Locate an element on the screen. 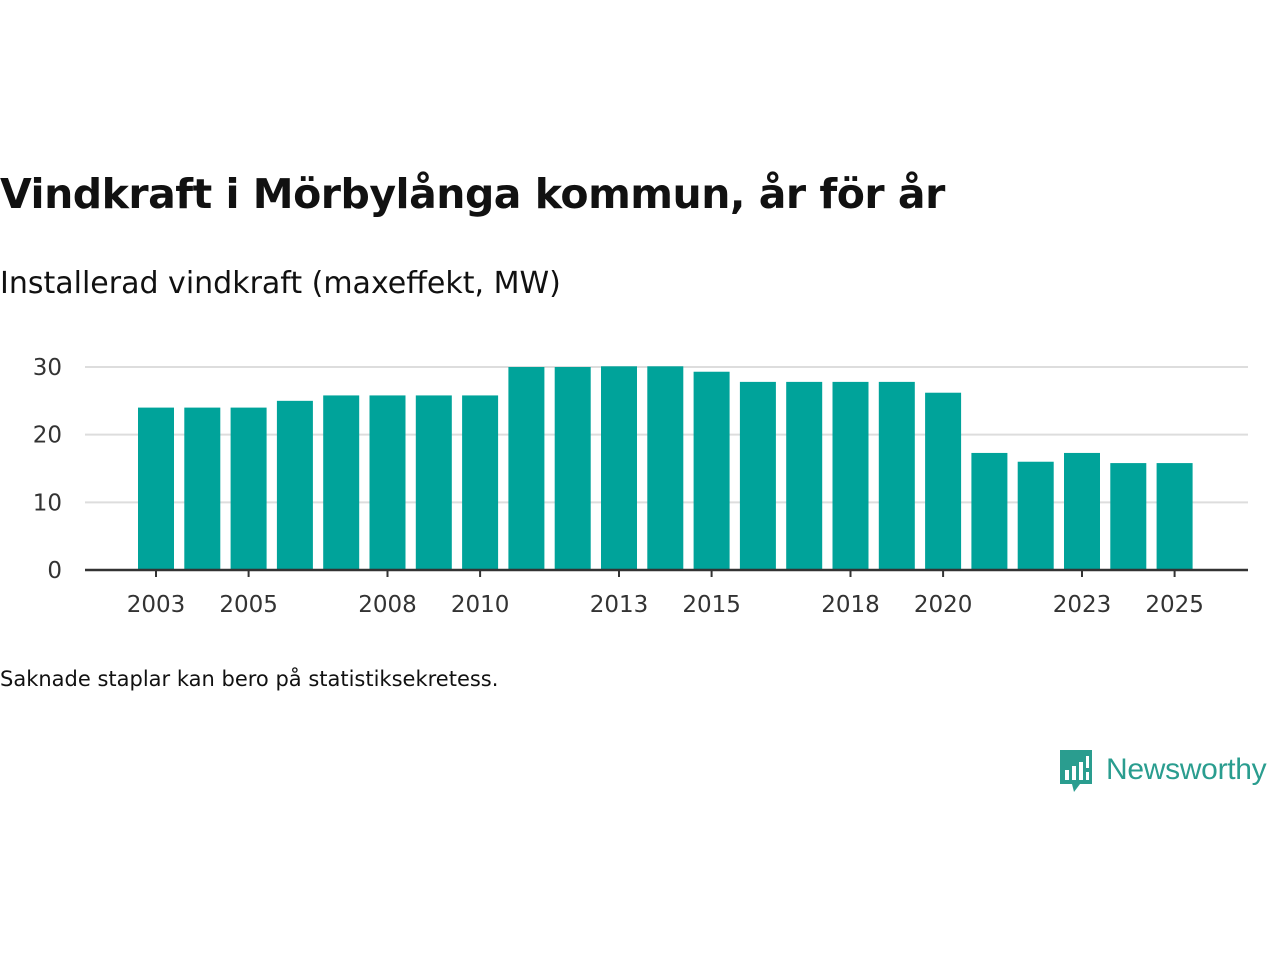 Image resolution: width=1280 pixels, height=960 pixels. x-tick-label: 2023 is located at coordinates (1082, 605).